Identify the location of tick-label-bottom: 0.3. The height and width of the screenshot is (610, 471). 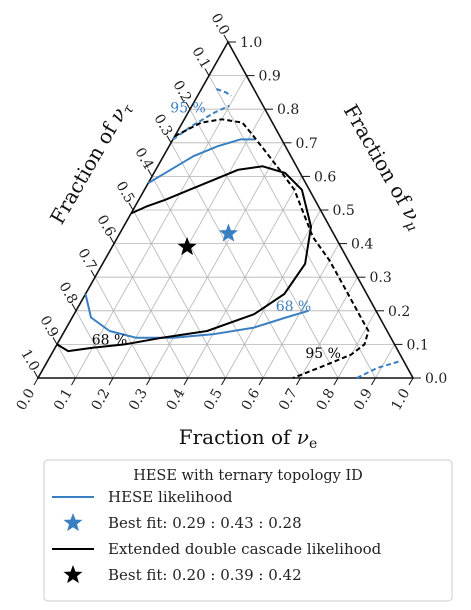
(138, 399).